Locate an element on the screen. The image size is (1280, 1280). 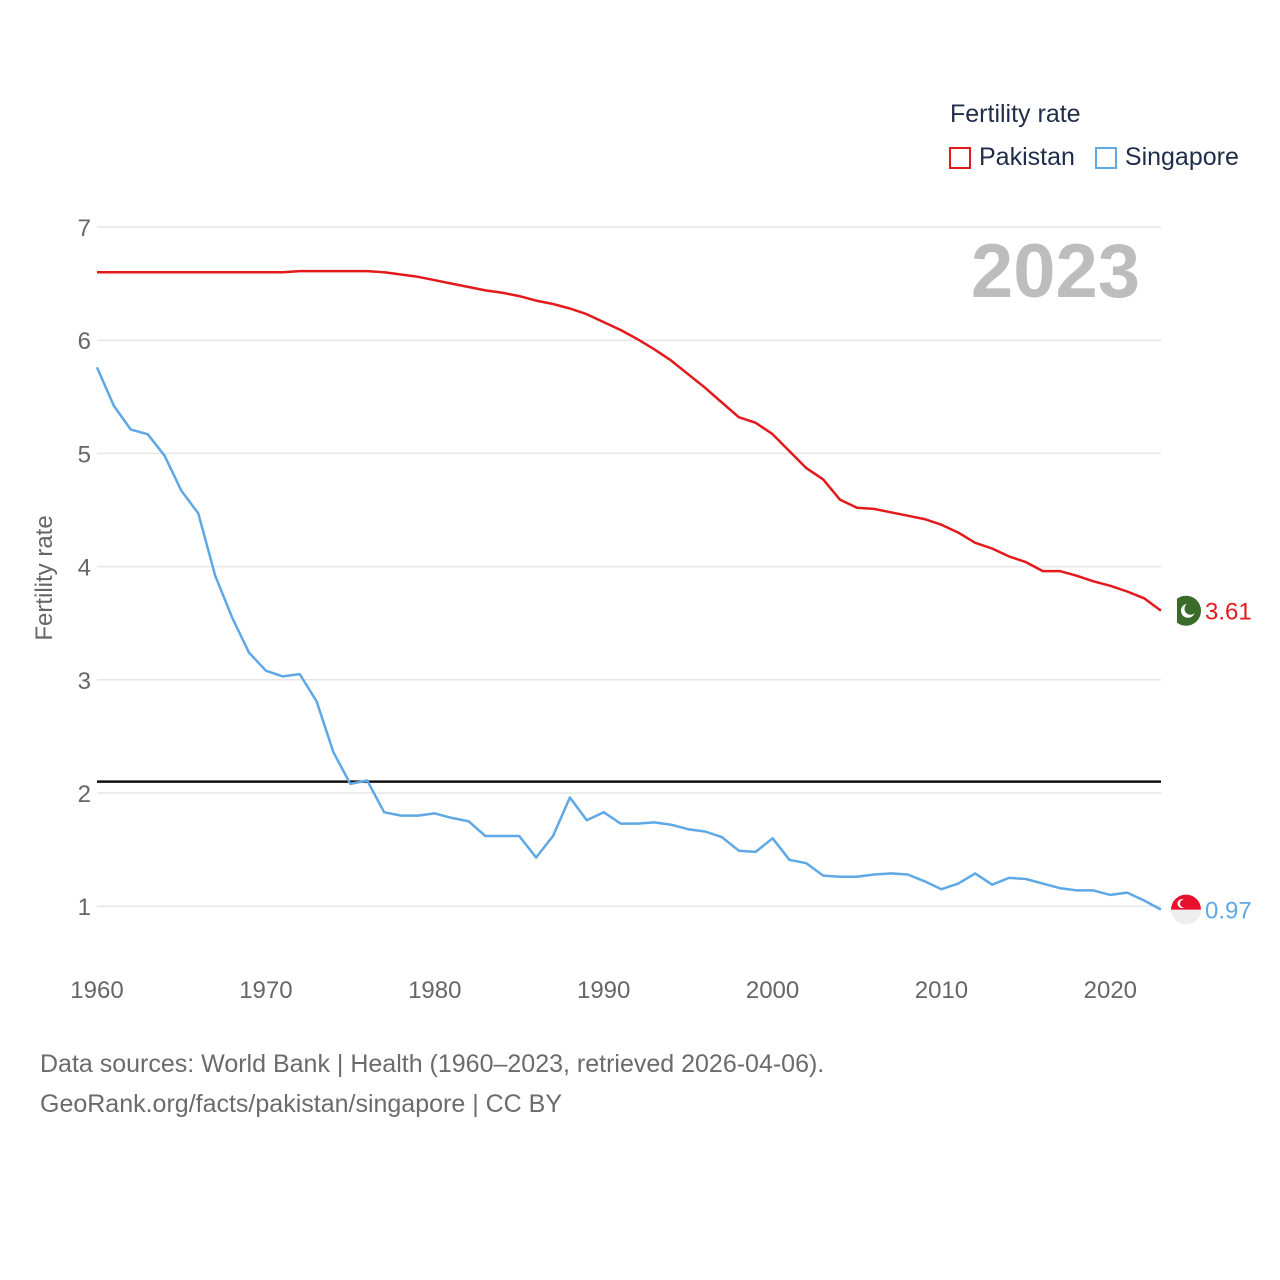
legend-title: Fertility rate is located at coordinates (1015, 114).